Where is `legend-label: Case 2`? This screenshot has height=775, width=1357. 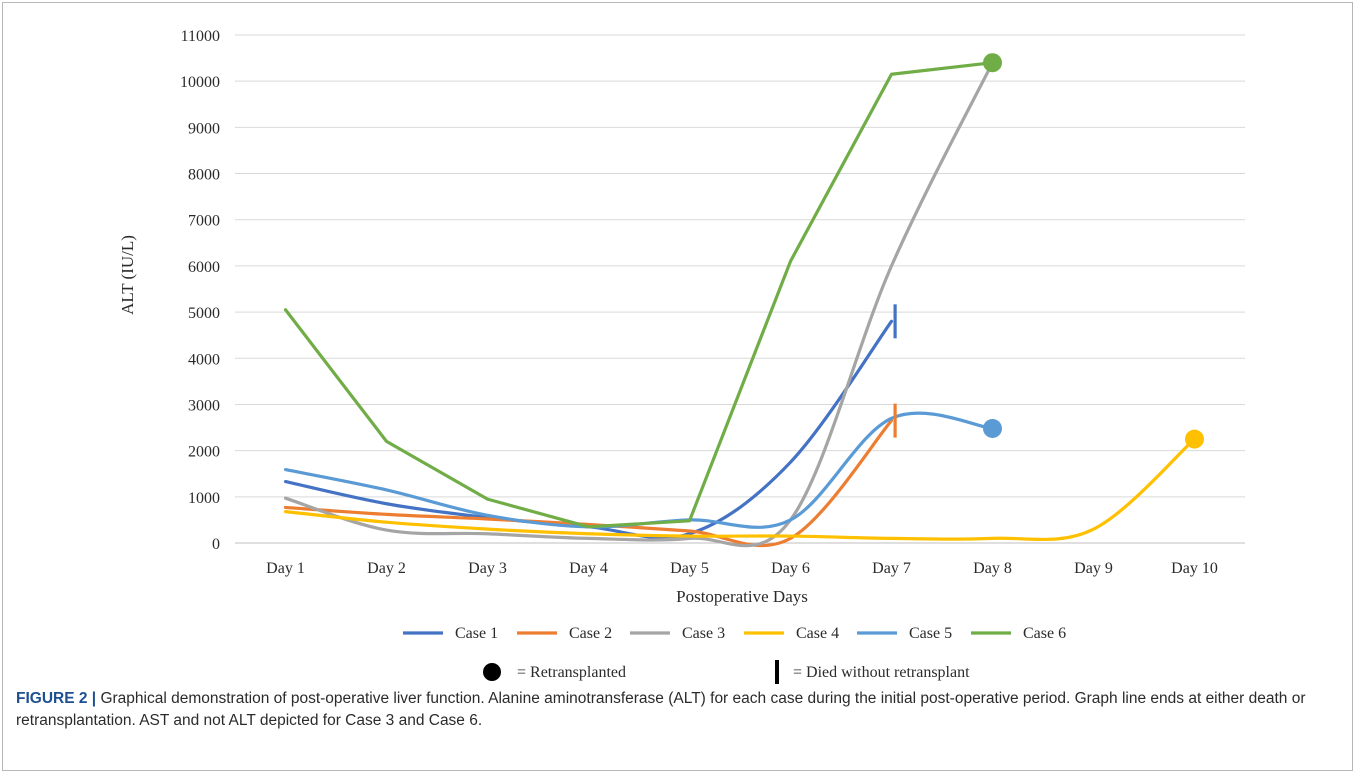 legend-label: Case 2 is located at coordinates (590, 633).